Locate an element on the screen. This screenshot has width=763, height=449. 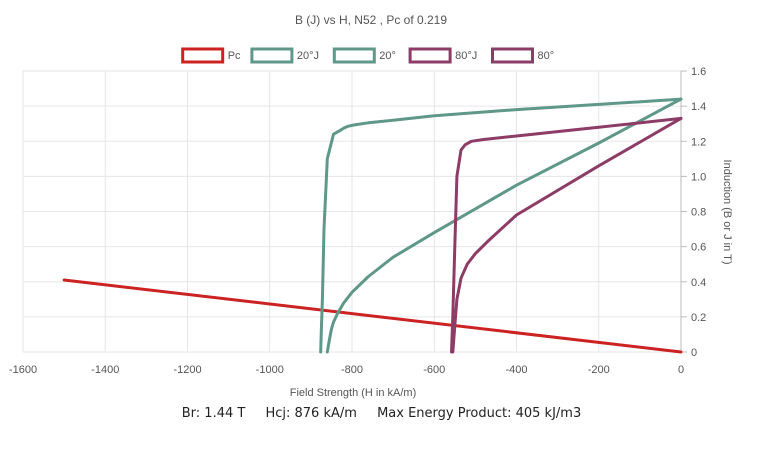
legend-item-20j: 20°J is located at coordinates (284, 55).